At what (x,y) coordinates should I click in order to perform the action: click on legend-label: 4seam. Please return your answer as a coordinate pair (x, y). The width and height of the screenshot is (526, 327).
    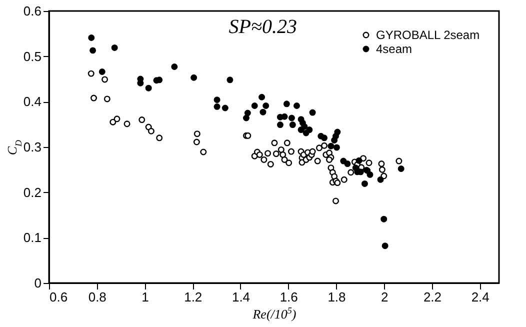
    Looking at the image, I should click on (394, 49).